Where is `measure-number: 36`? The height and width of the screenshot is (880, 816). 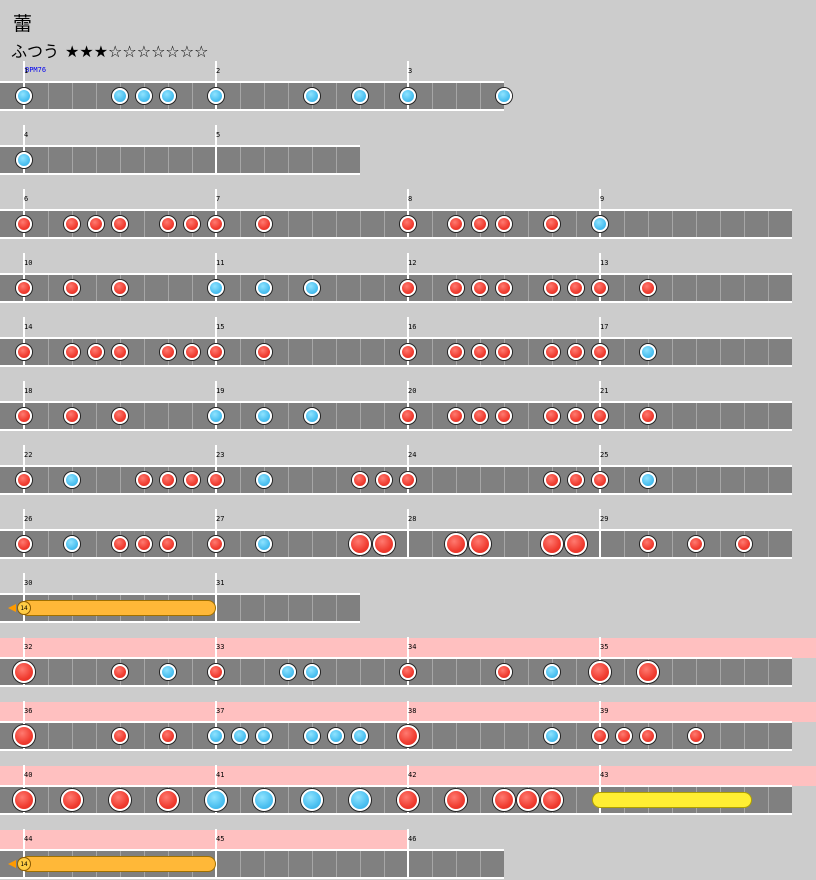 measure-number: 36 is located at coordinates (28, 711).